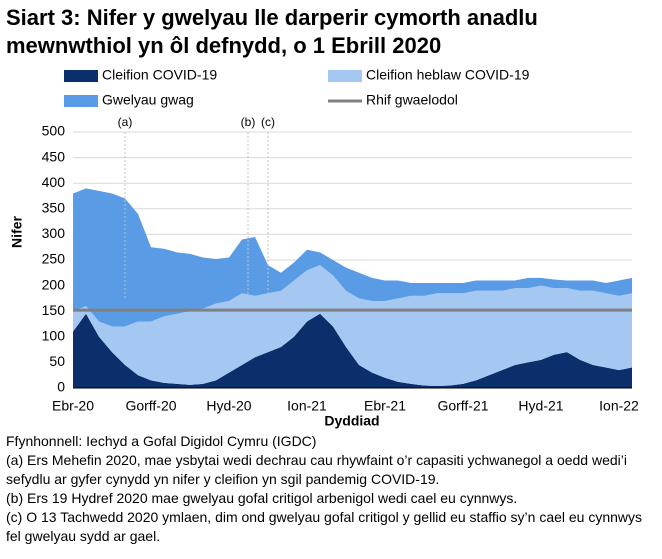 Image resolution: width=662 pixels, height=559 pixels. What do you see at coordinates (448, 75) in the screenshot?
I see `legend-label: Cleifion heblaw COVID-19` at bounding box center [448, 75].